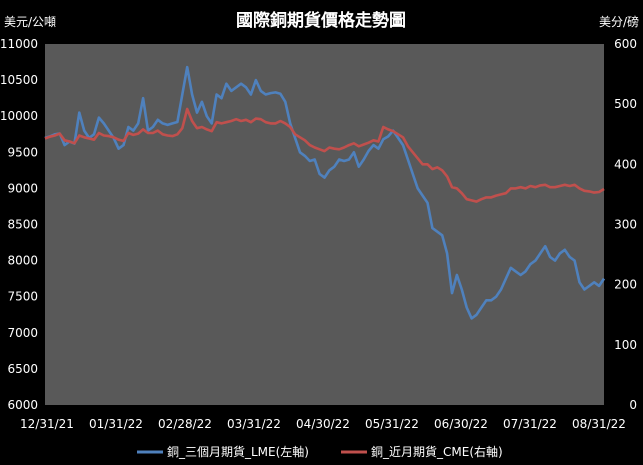 The width and height of the screenshot is (643, 465). I want to click on right-tick-label: 300, so click(625, 225).